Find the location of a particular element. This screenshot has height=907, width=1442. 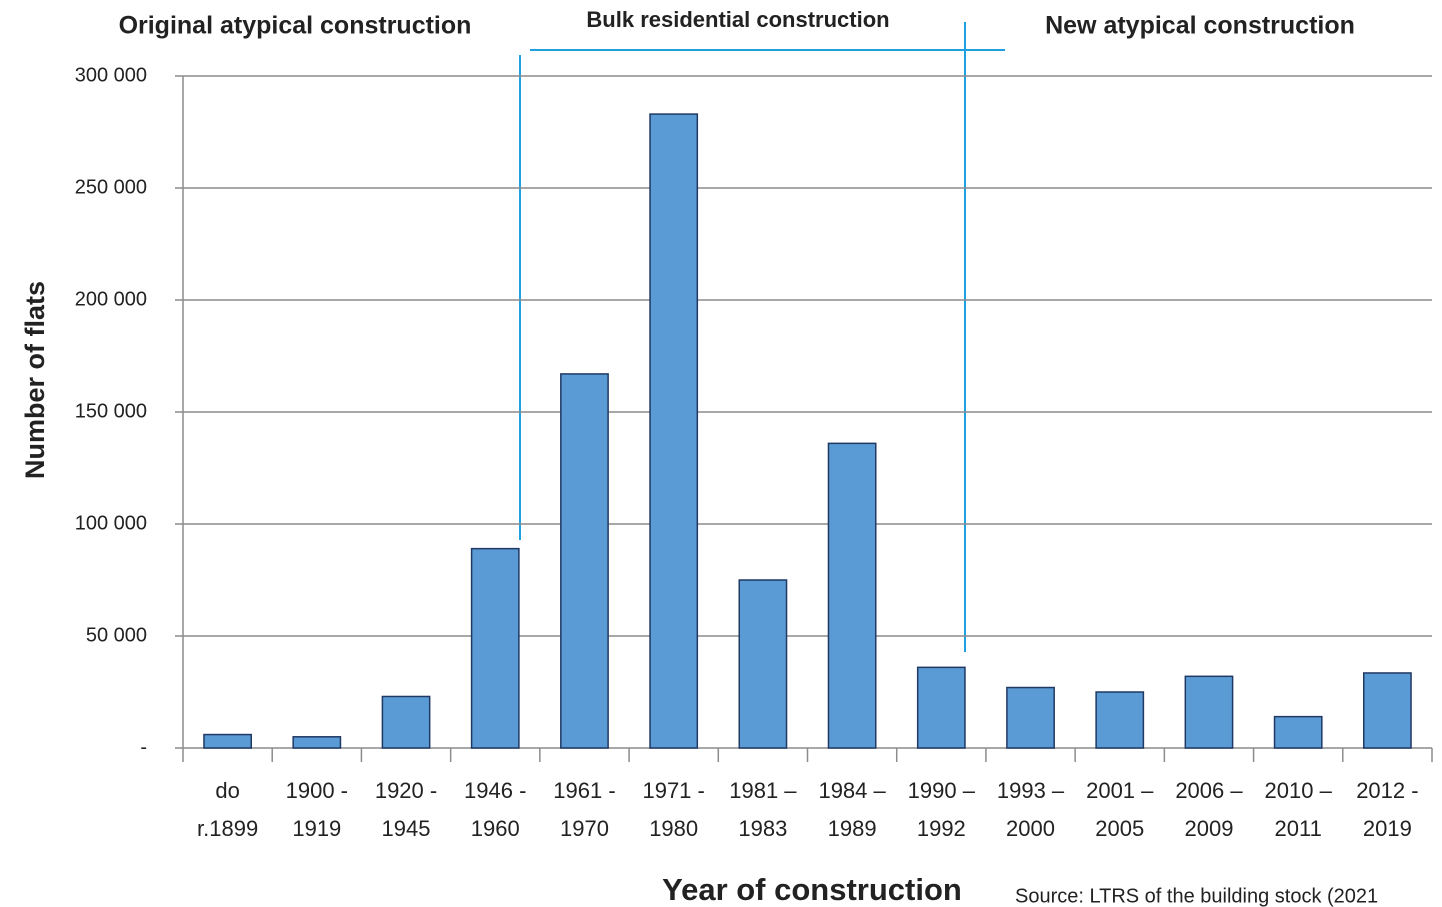

x-tick-label: 2000 is located at coordinates (1030, 828).